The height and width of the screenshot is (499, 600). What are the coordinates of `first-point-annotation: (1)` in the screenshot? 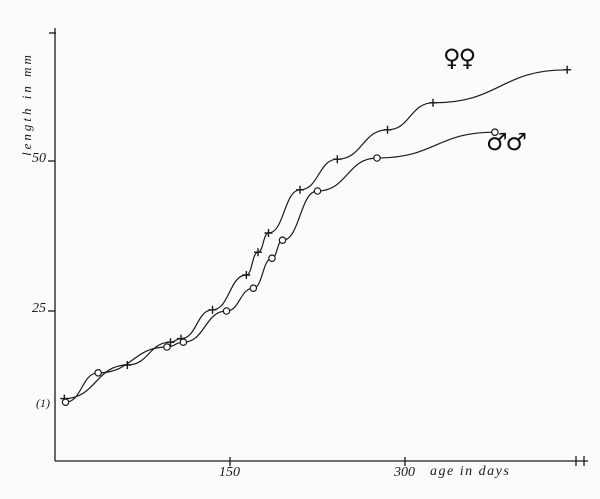 It's located at (43, 403).